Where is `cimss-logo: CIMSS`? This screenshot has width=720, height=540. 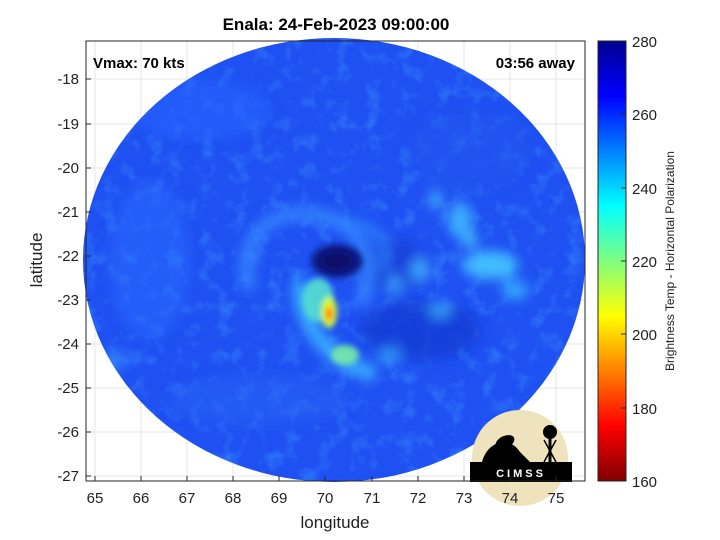 cimss-logo: CIMSS is located at coordinates (521, 458).